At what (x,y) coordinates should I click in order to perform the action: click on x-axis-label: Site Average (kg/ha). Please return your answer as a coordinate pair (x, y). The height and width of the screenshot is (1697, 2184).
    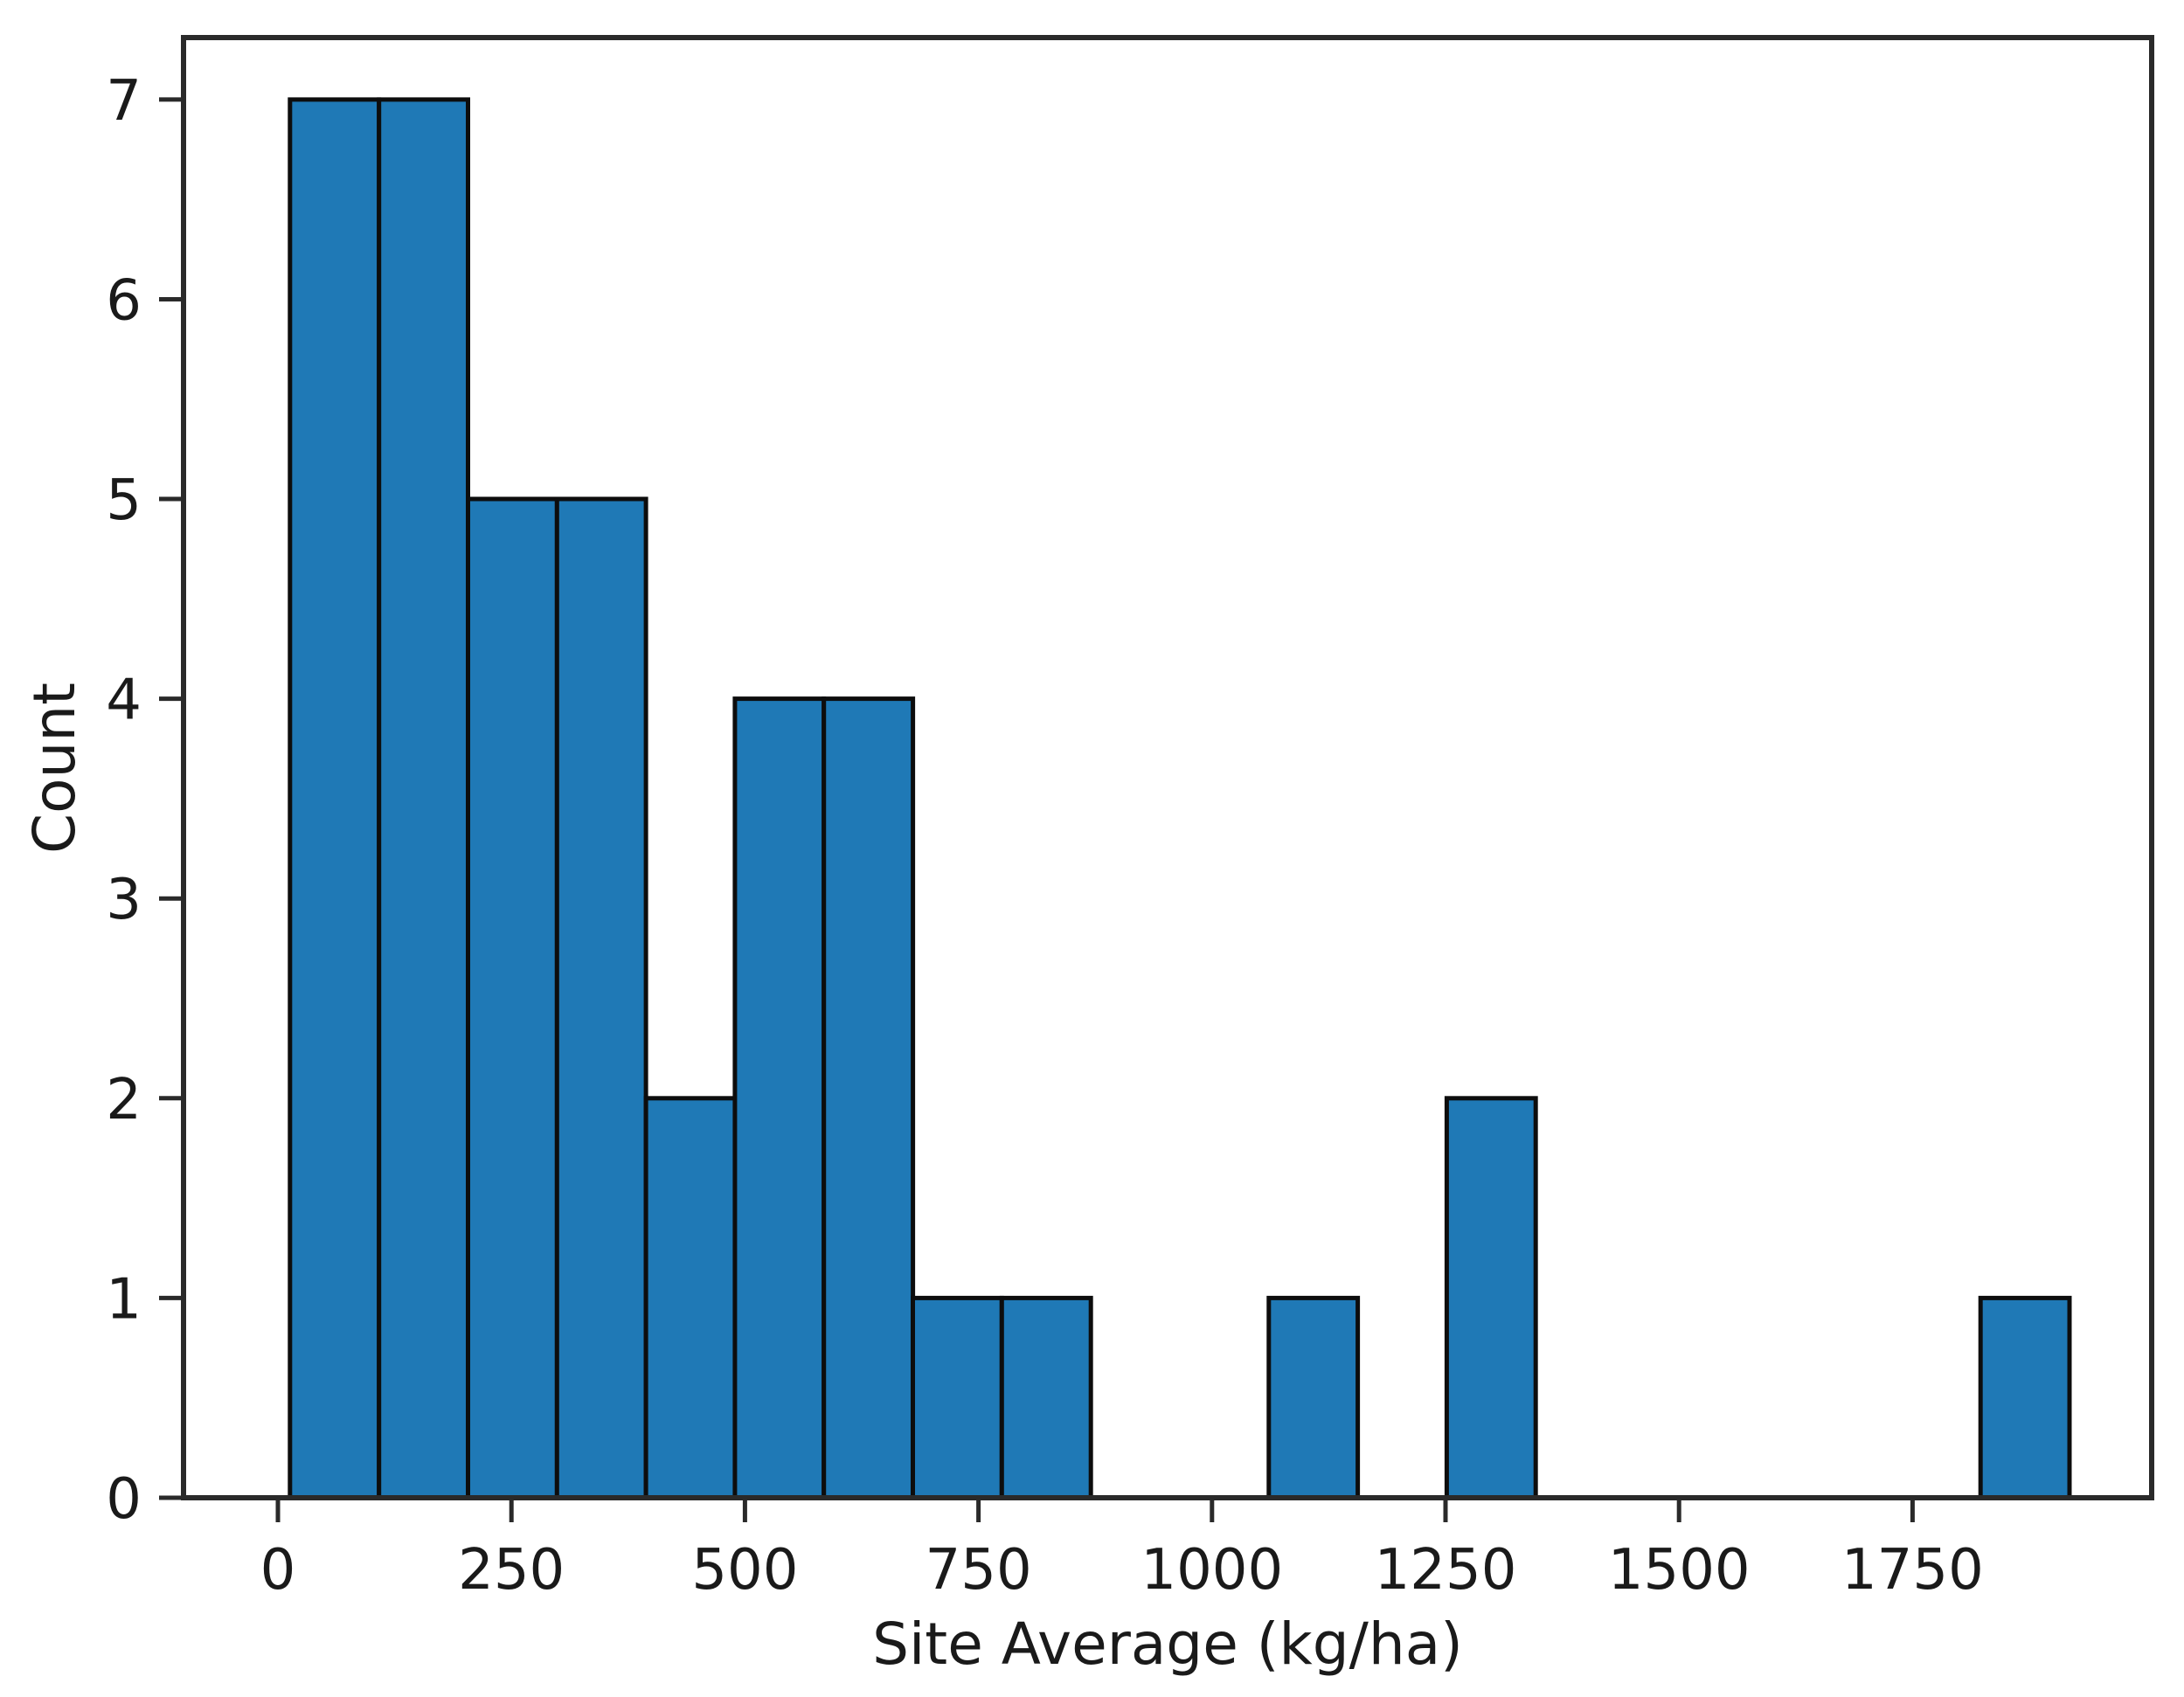
    Looking at the image, I should click on (1167, 1644).